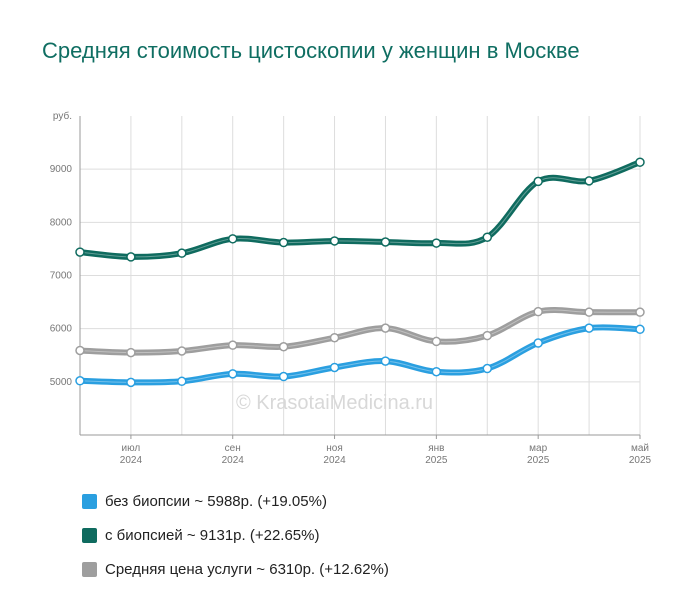 This screenshot has width=700, height=612. Describe the element at coordinates (640, 448) in the screenshot. I see `x-tick-label-month: май` at that location.